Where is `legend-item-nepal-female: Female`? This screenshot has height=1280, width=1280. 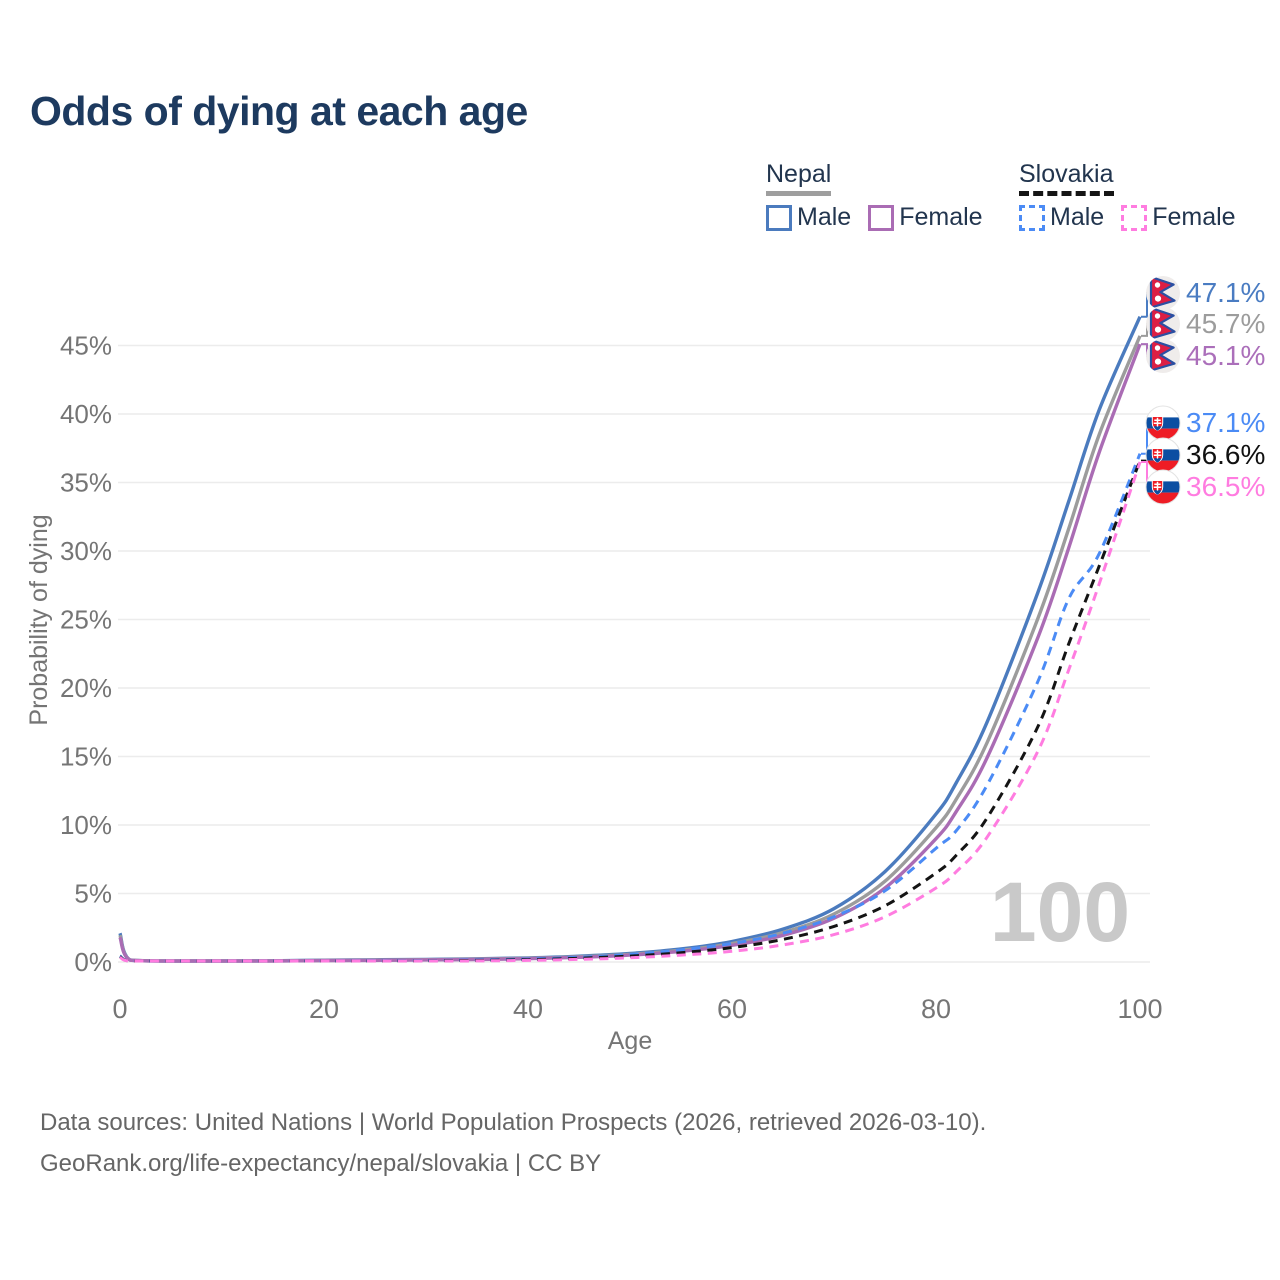 legend-item-nepal-female: Female is located at coordinates (925, 217).